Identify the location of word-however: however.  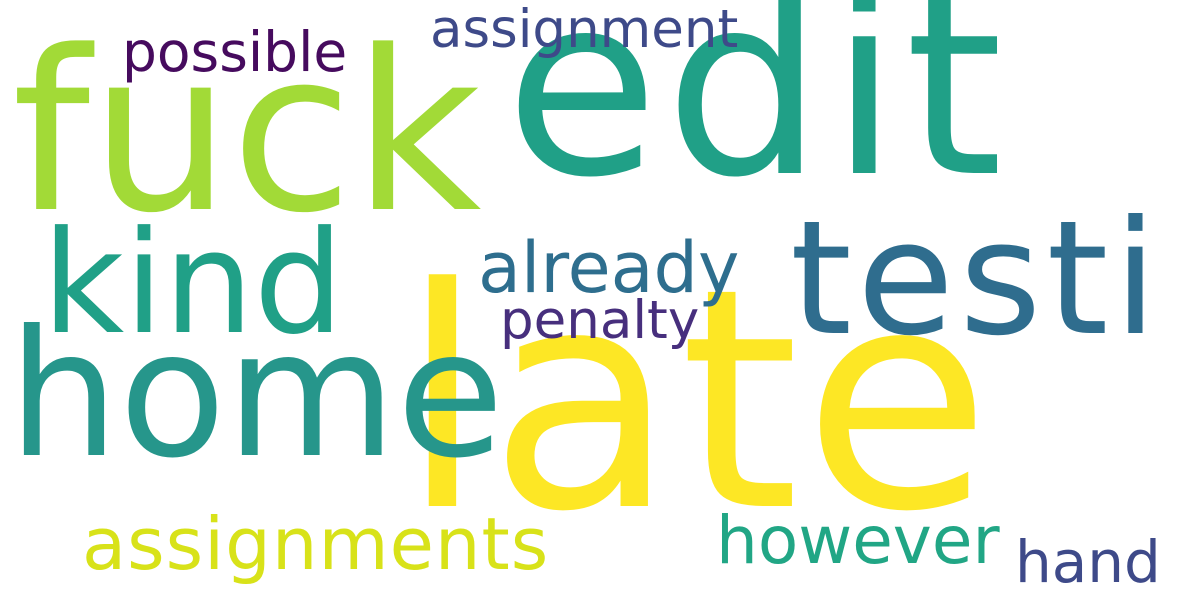
(858, 540).